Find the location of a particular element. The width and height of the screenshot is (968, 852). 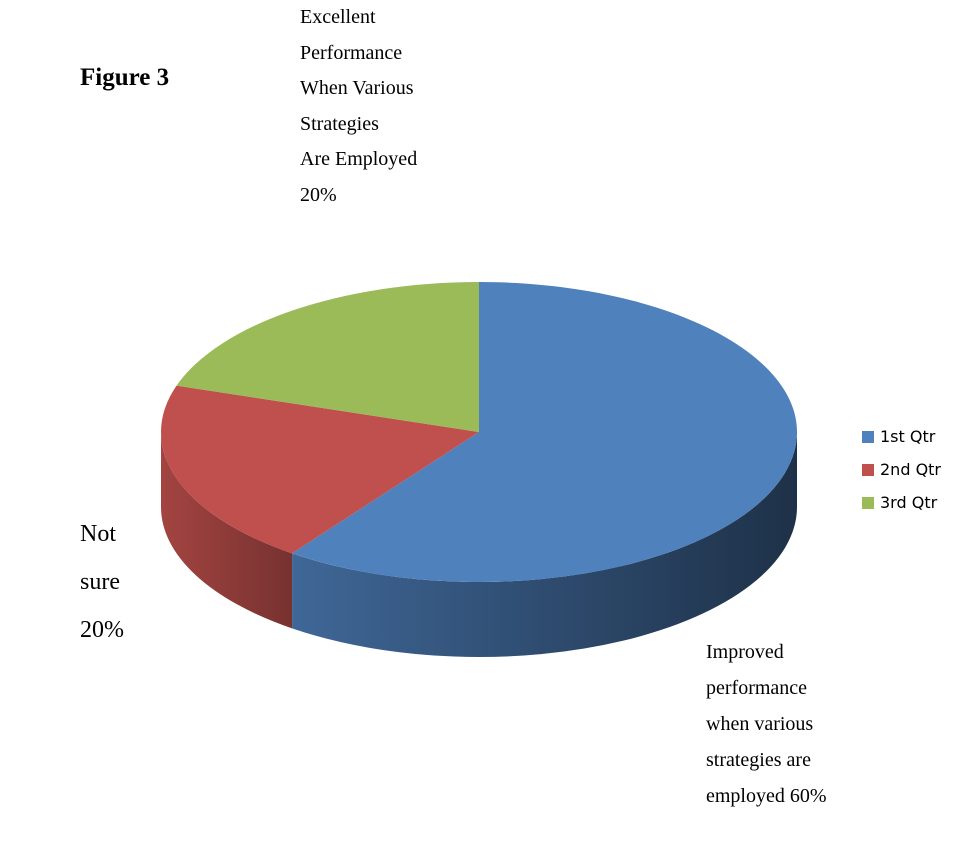

data-label-line: Improved is located at coordinates (745, 652).